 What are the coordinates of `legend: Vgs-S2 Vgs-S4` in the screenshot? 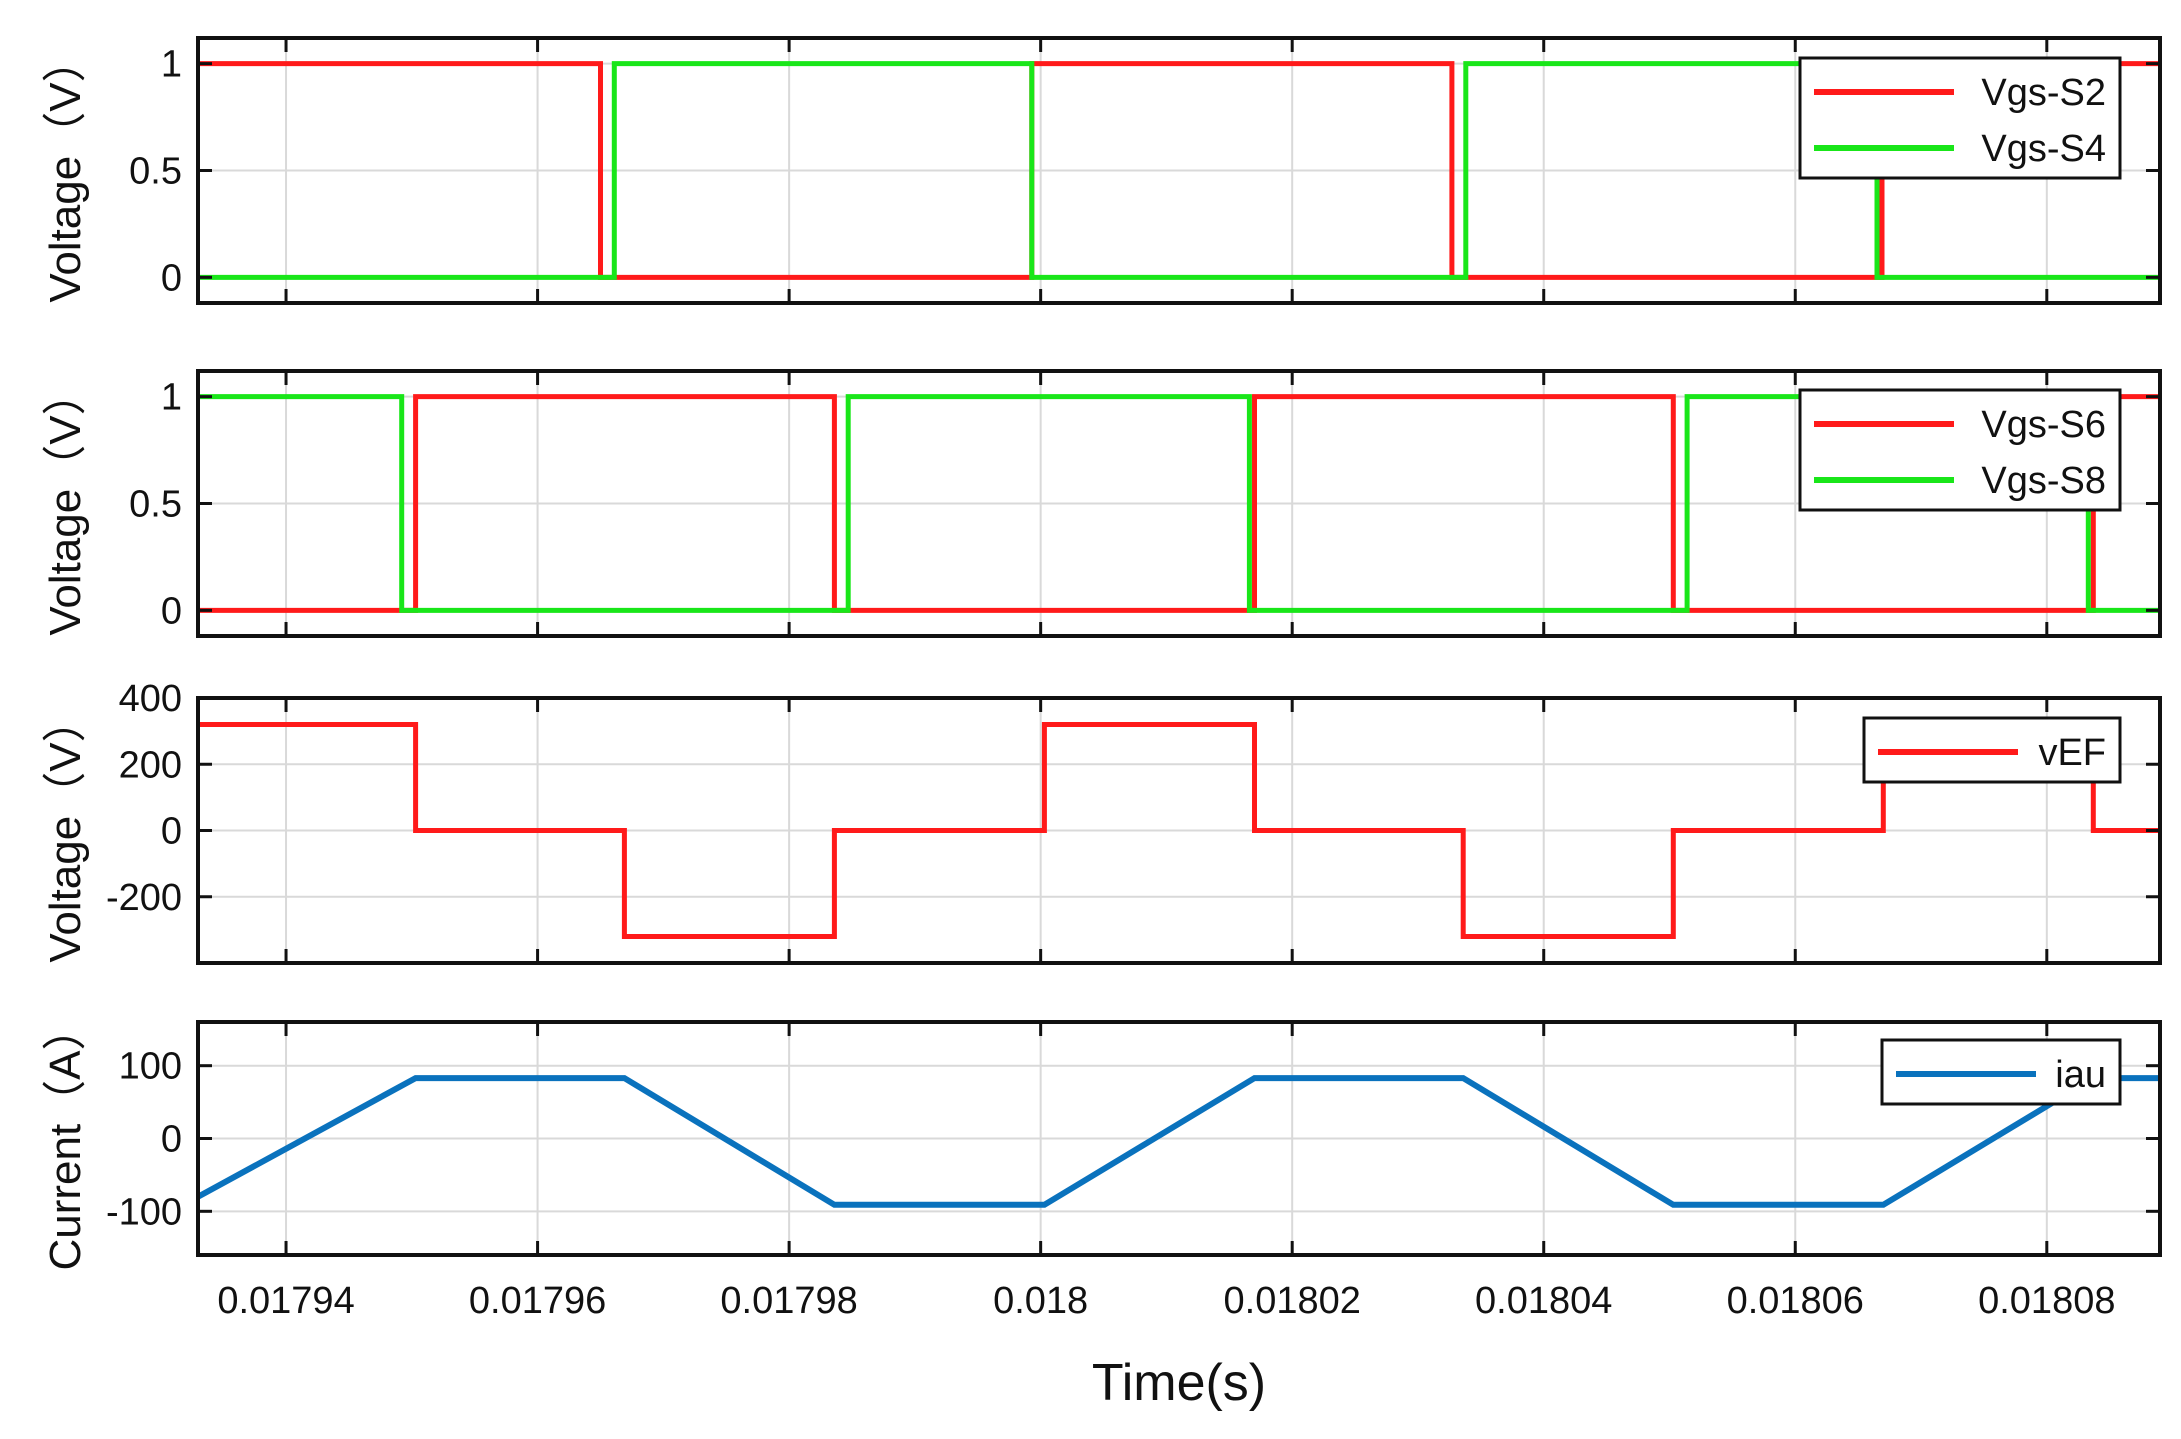 It's located at (1960, 118).